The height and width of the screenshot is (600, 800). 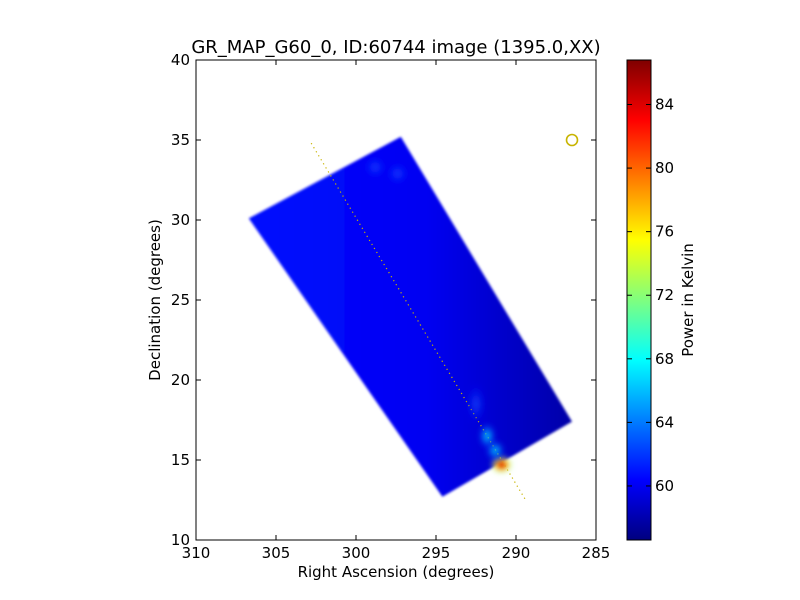 I want to click on y-tick-label: 35, so click(x=180, y=140).